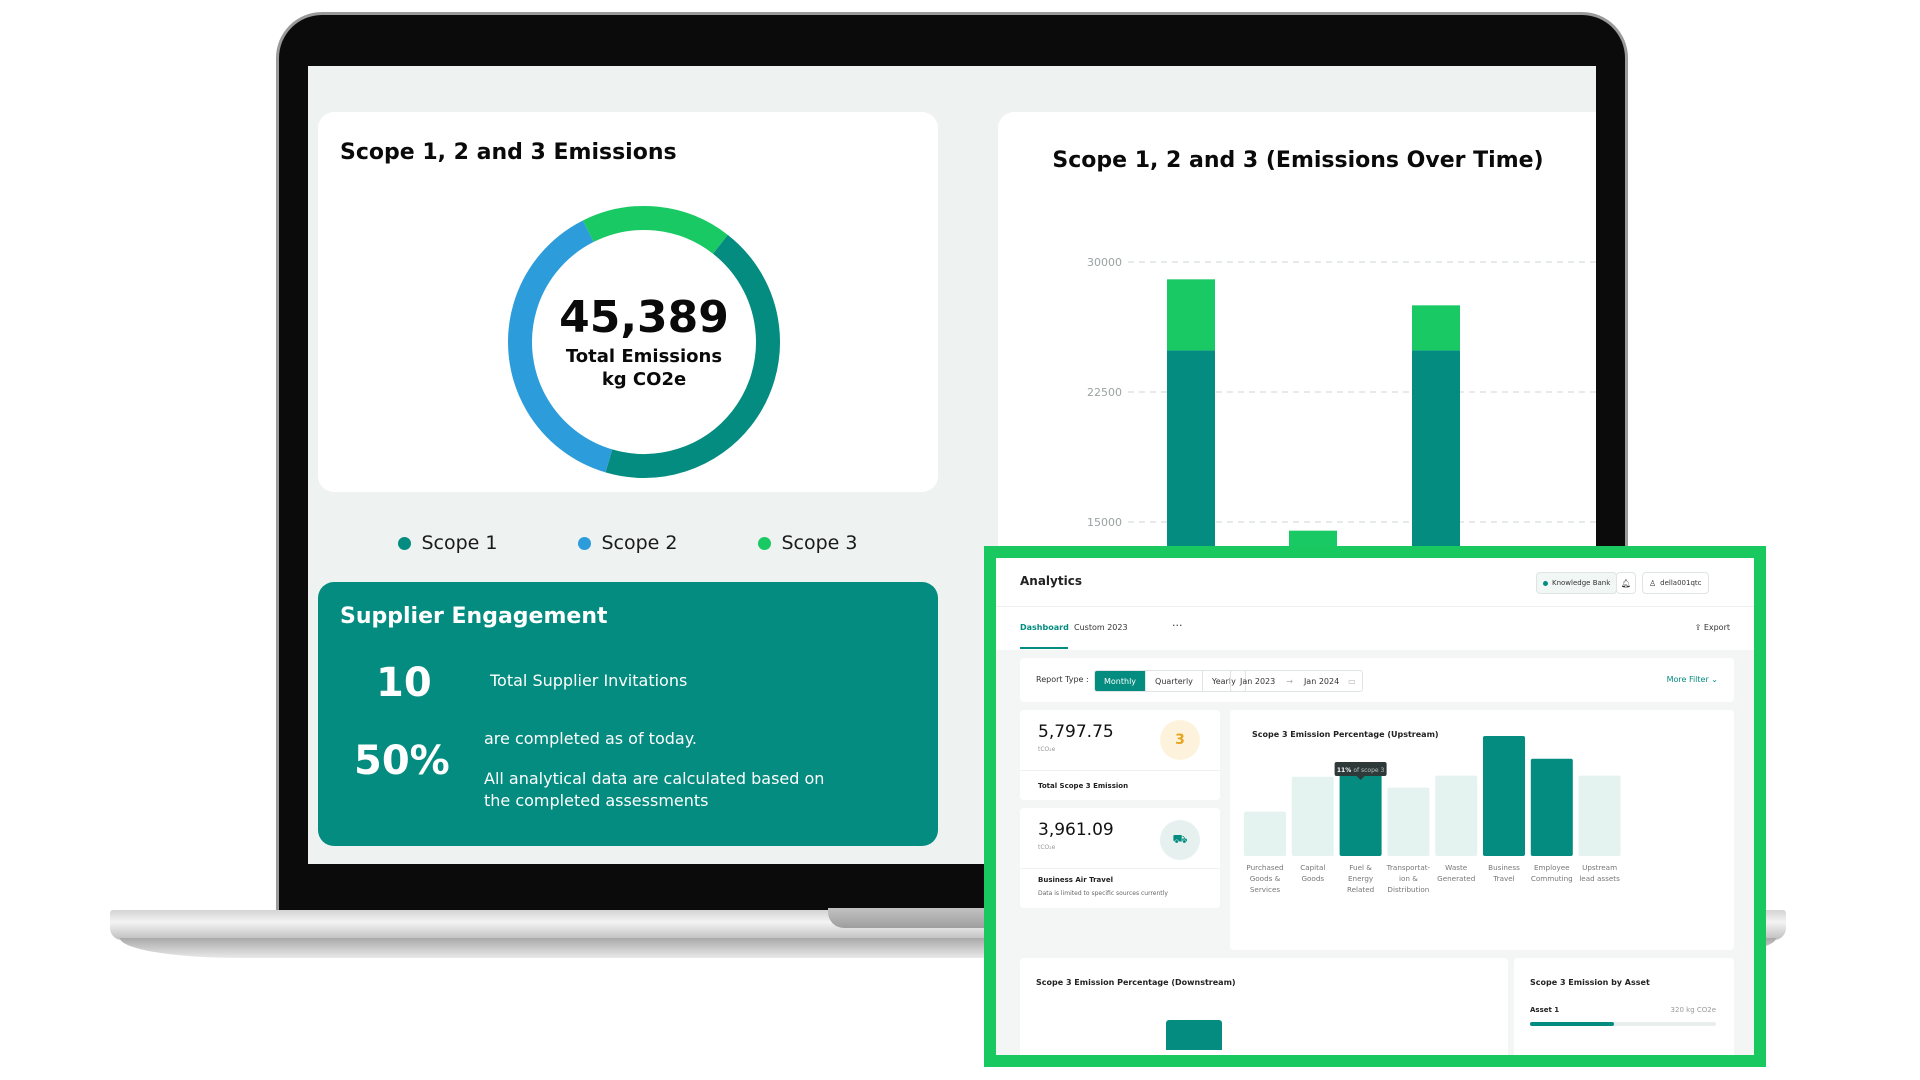  I want to click on date-range-picker: Jan 2023 → Jan 2024 ▭, so click(1296, 681).